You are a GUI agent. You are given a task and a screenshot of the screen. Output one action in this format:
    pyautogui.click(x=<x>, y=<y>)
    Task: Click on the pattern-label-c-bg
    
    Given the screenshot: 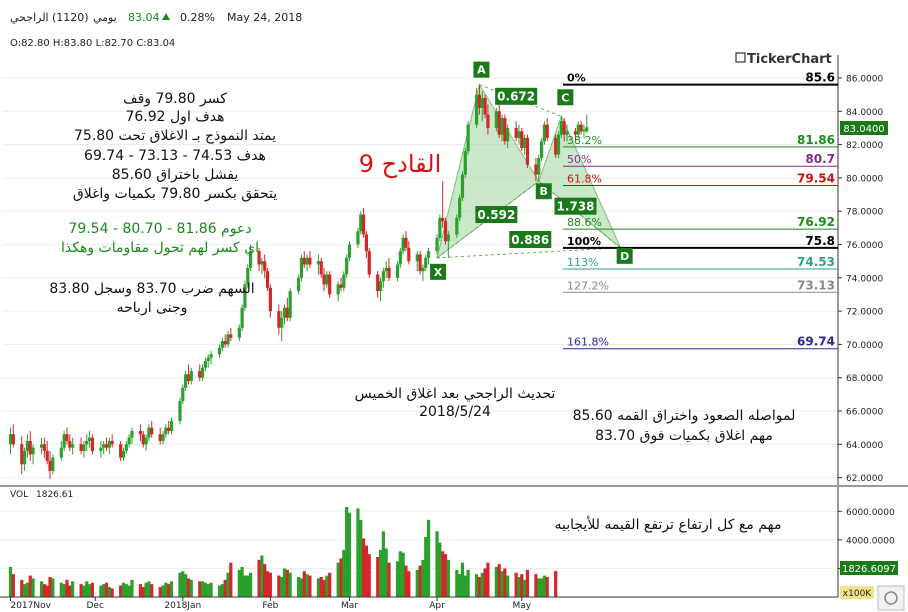 What is the action you would take?
    pyautogui.click(x=565, y=97)
    